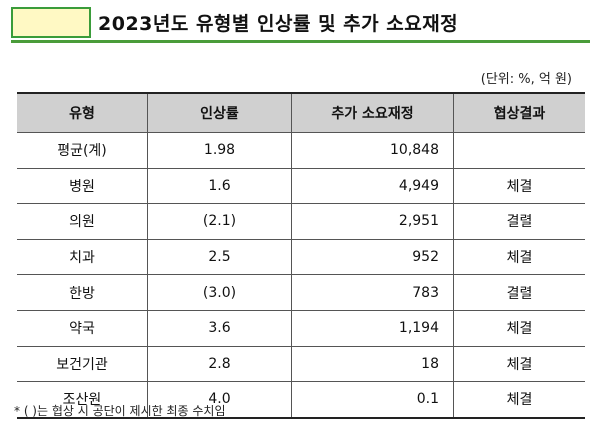 The image size is (600, 428). I want to click on table-row: 약국 3.6 1,194 체결, so click(301, 328).